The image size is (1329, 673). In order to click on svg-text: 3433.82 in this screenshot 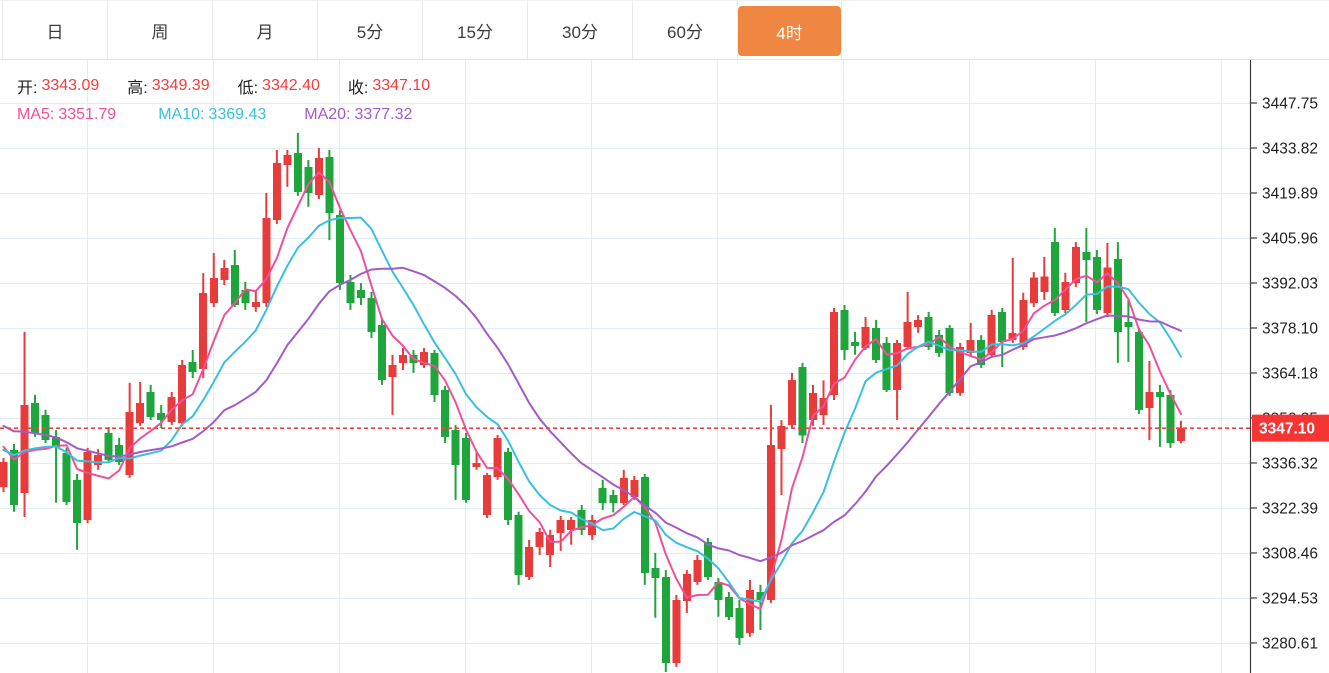, I will do `click(1290, 149)`.